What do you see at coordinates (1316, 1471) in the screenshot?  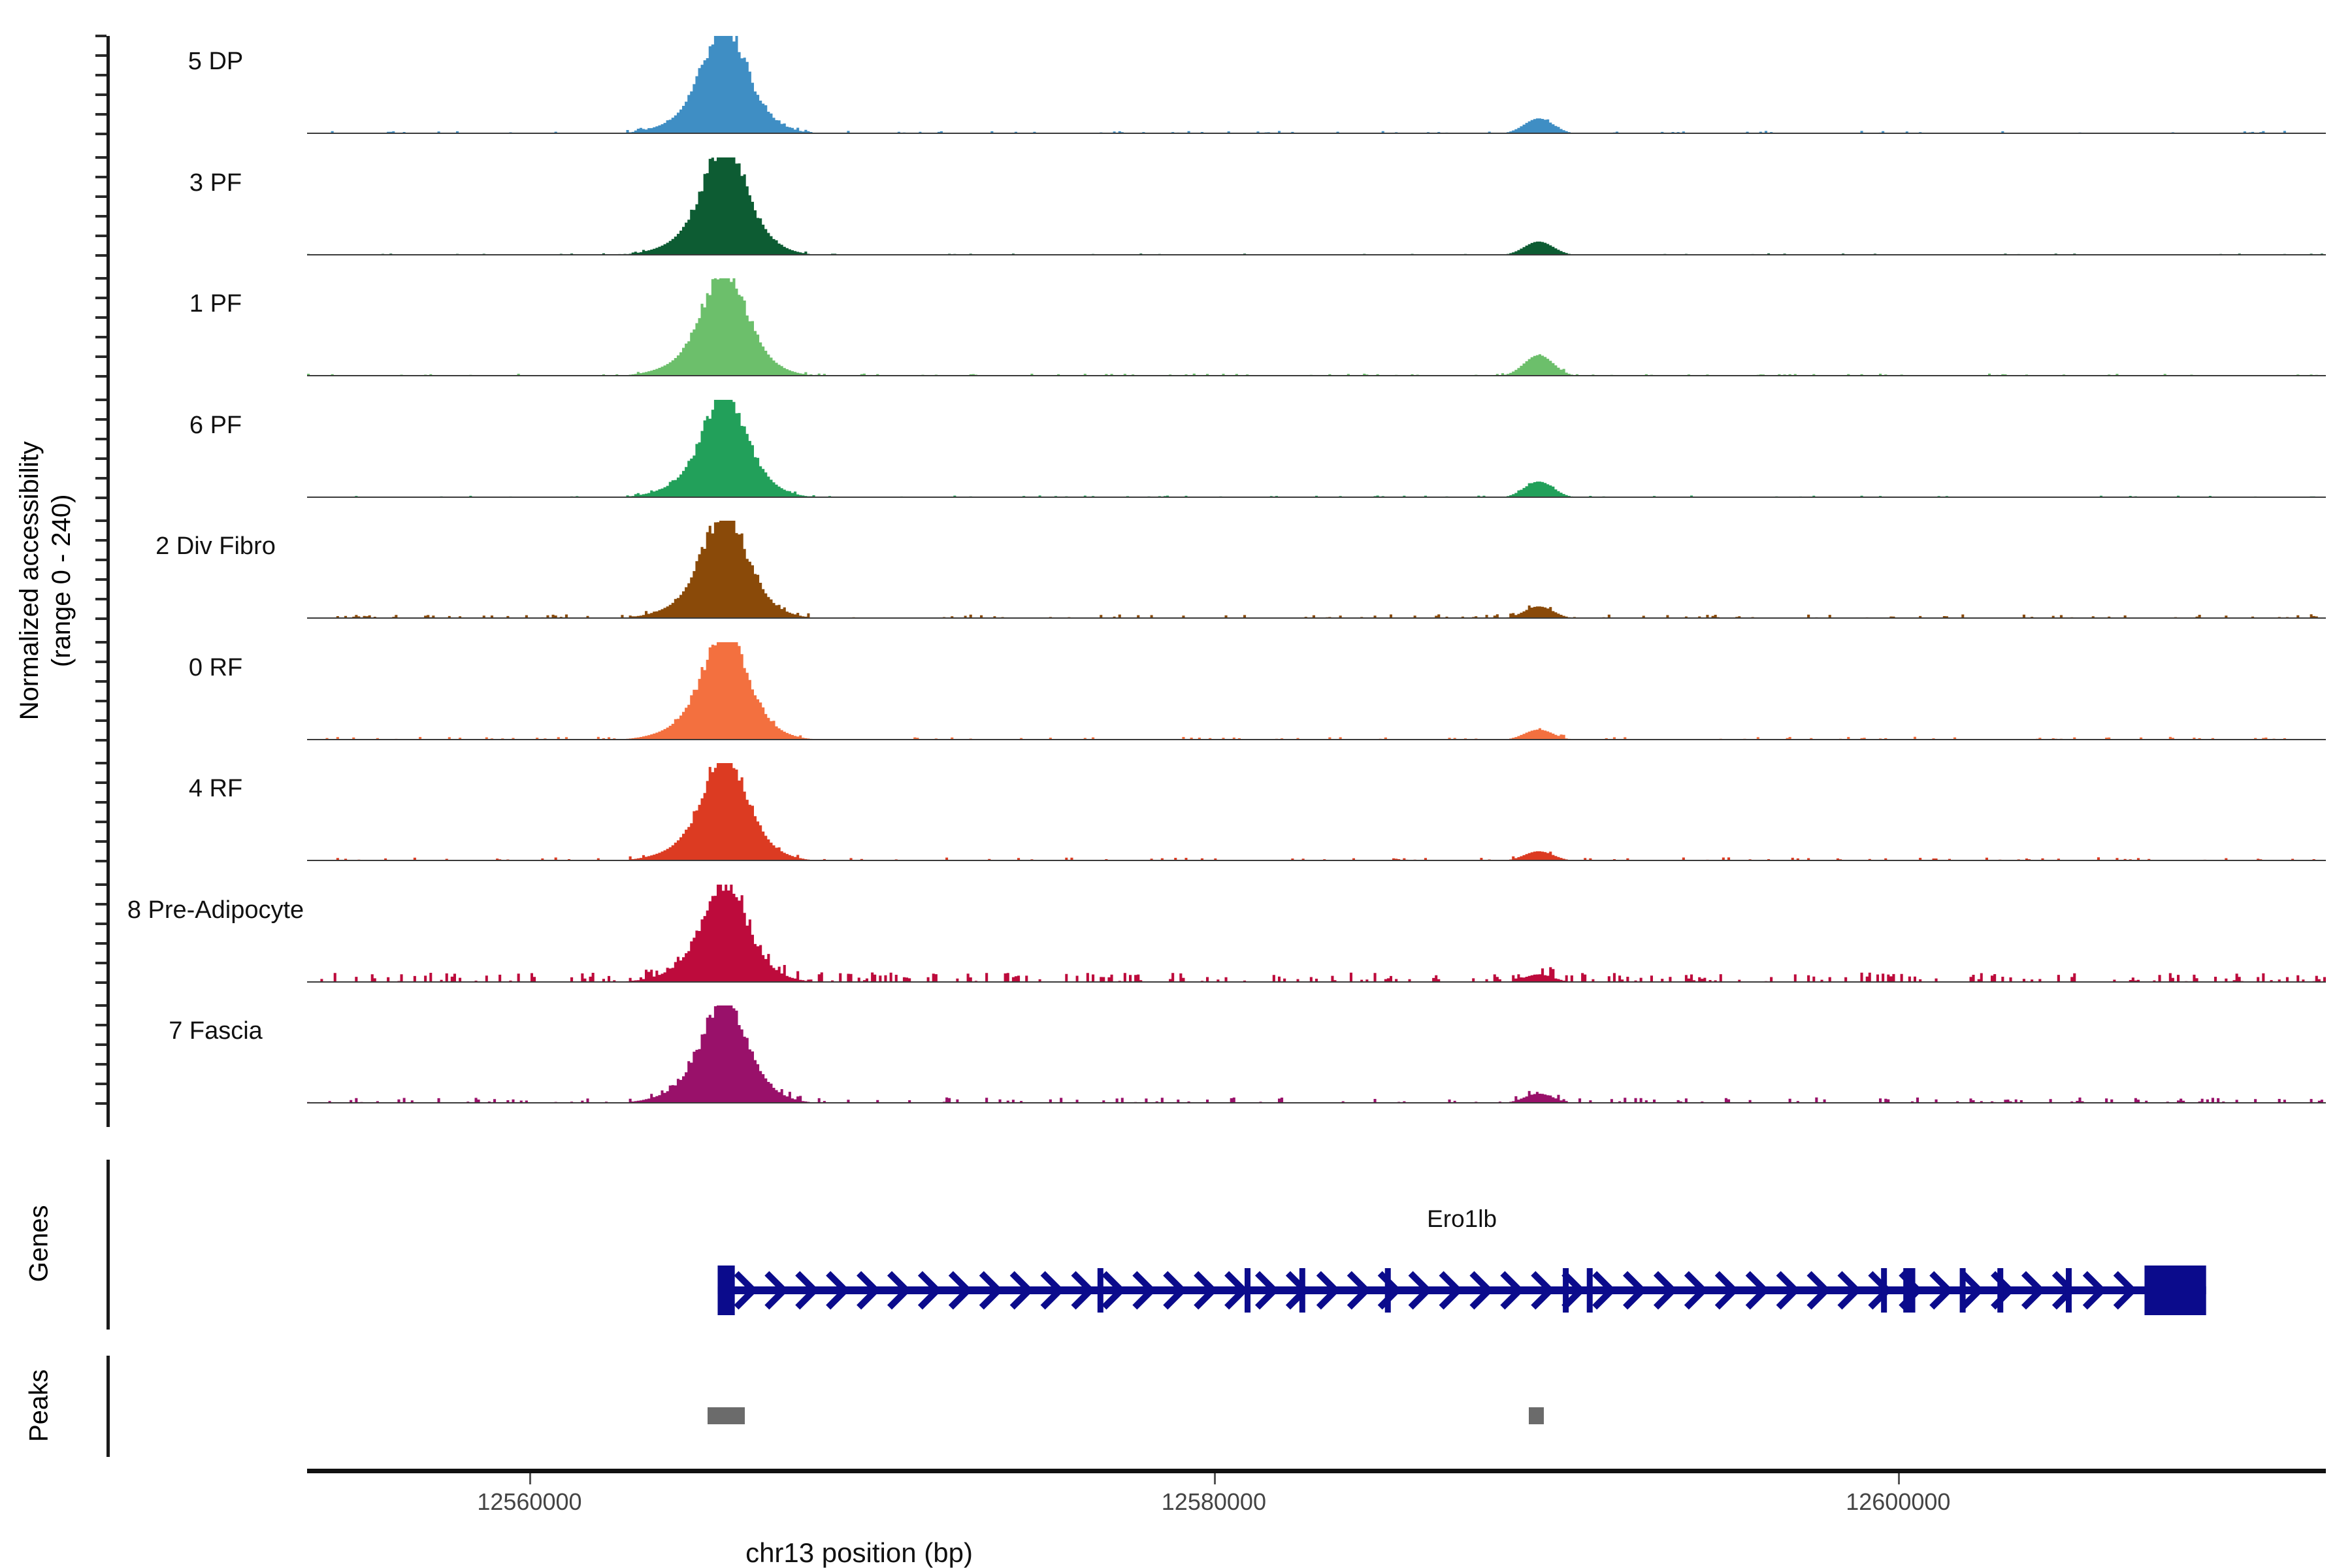 I see `x-axis-line` at bounding box center [1316, 1471].